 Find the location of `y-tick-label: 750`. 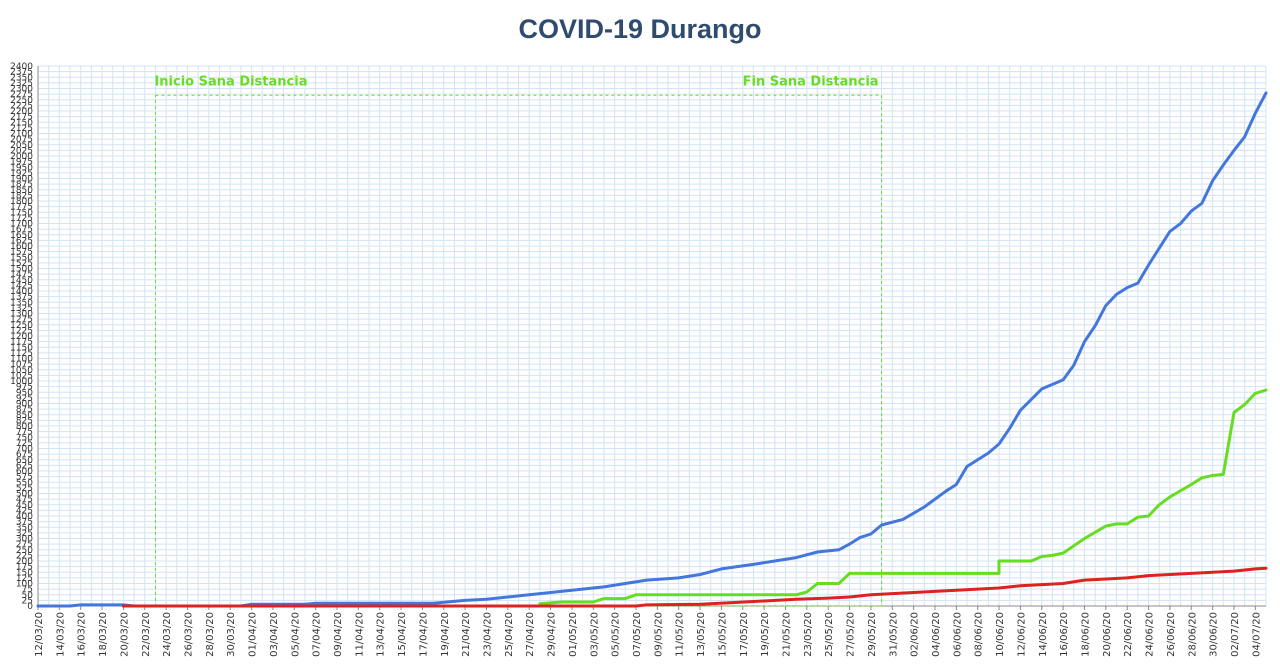

y-tick-label: 750 is located at coordinates (24, 438).